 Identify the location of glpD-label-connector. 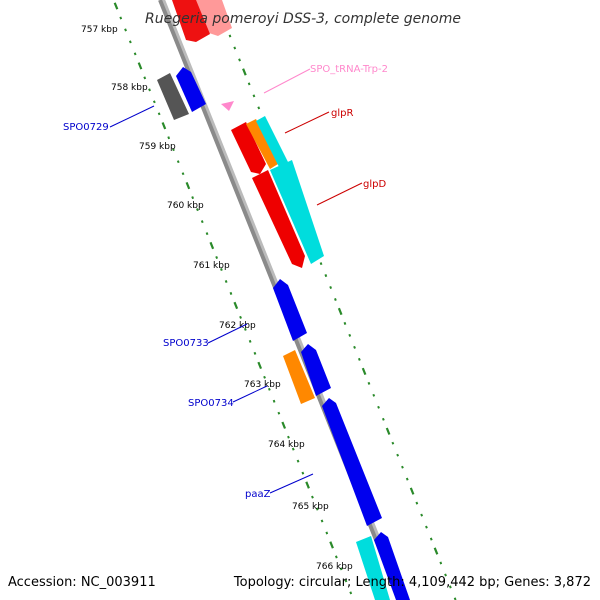
(339, 194).